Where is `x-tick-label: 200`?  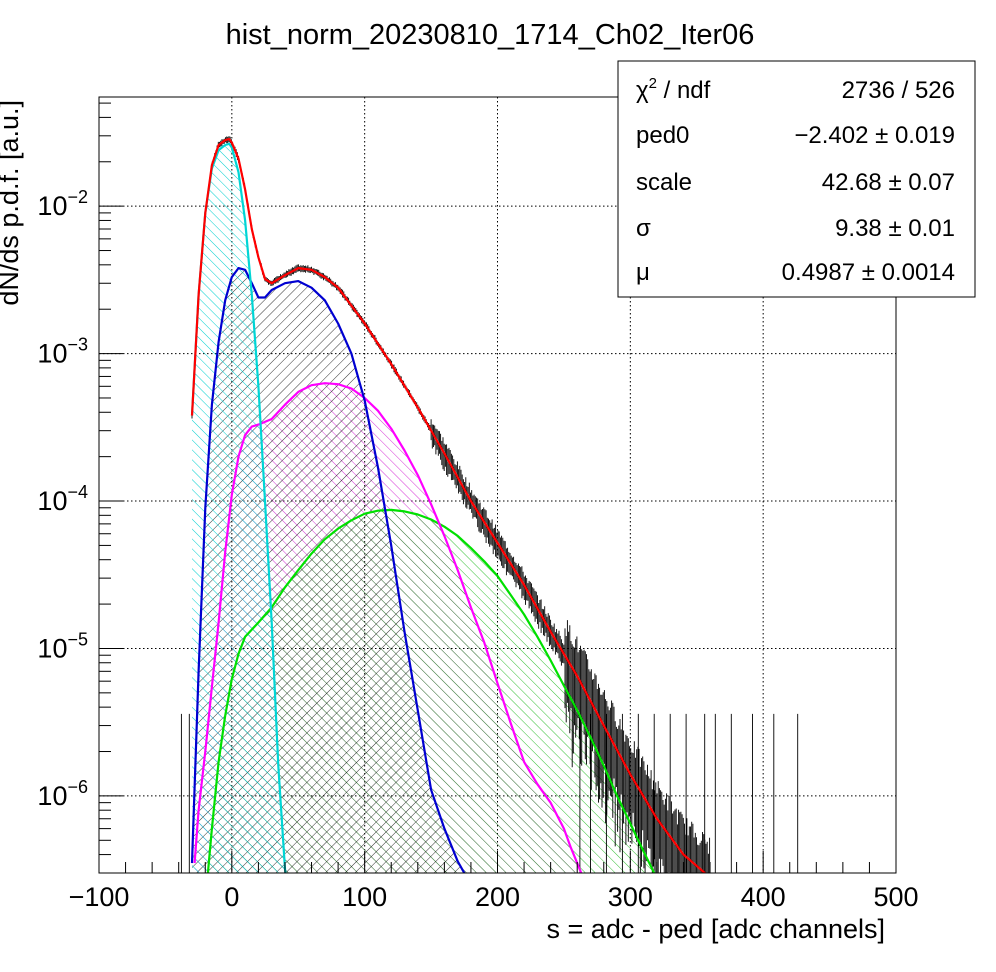
x-tick-label: 200 is located at coordinates (497, 897).